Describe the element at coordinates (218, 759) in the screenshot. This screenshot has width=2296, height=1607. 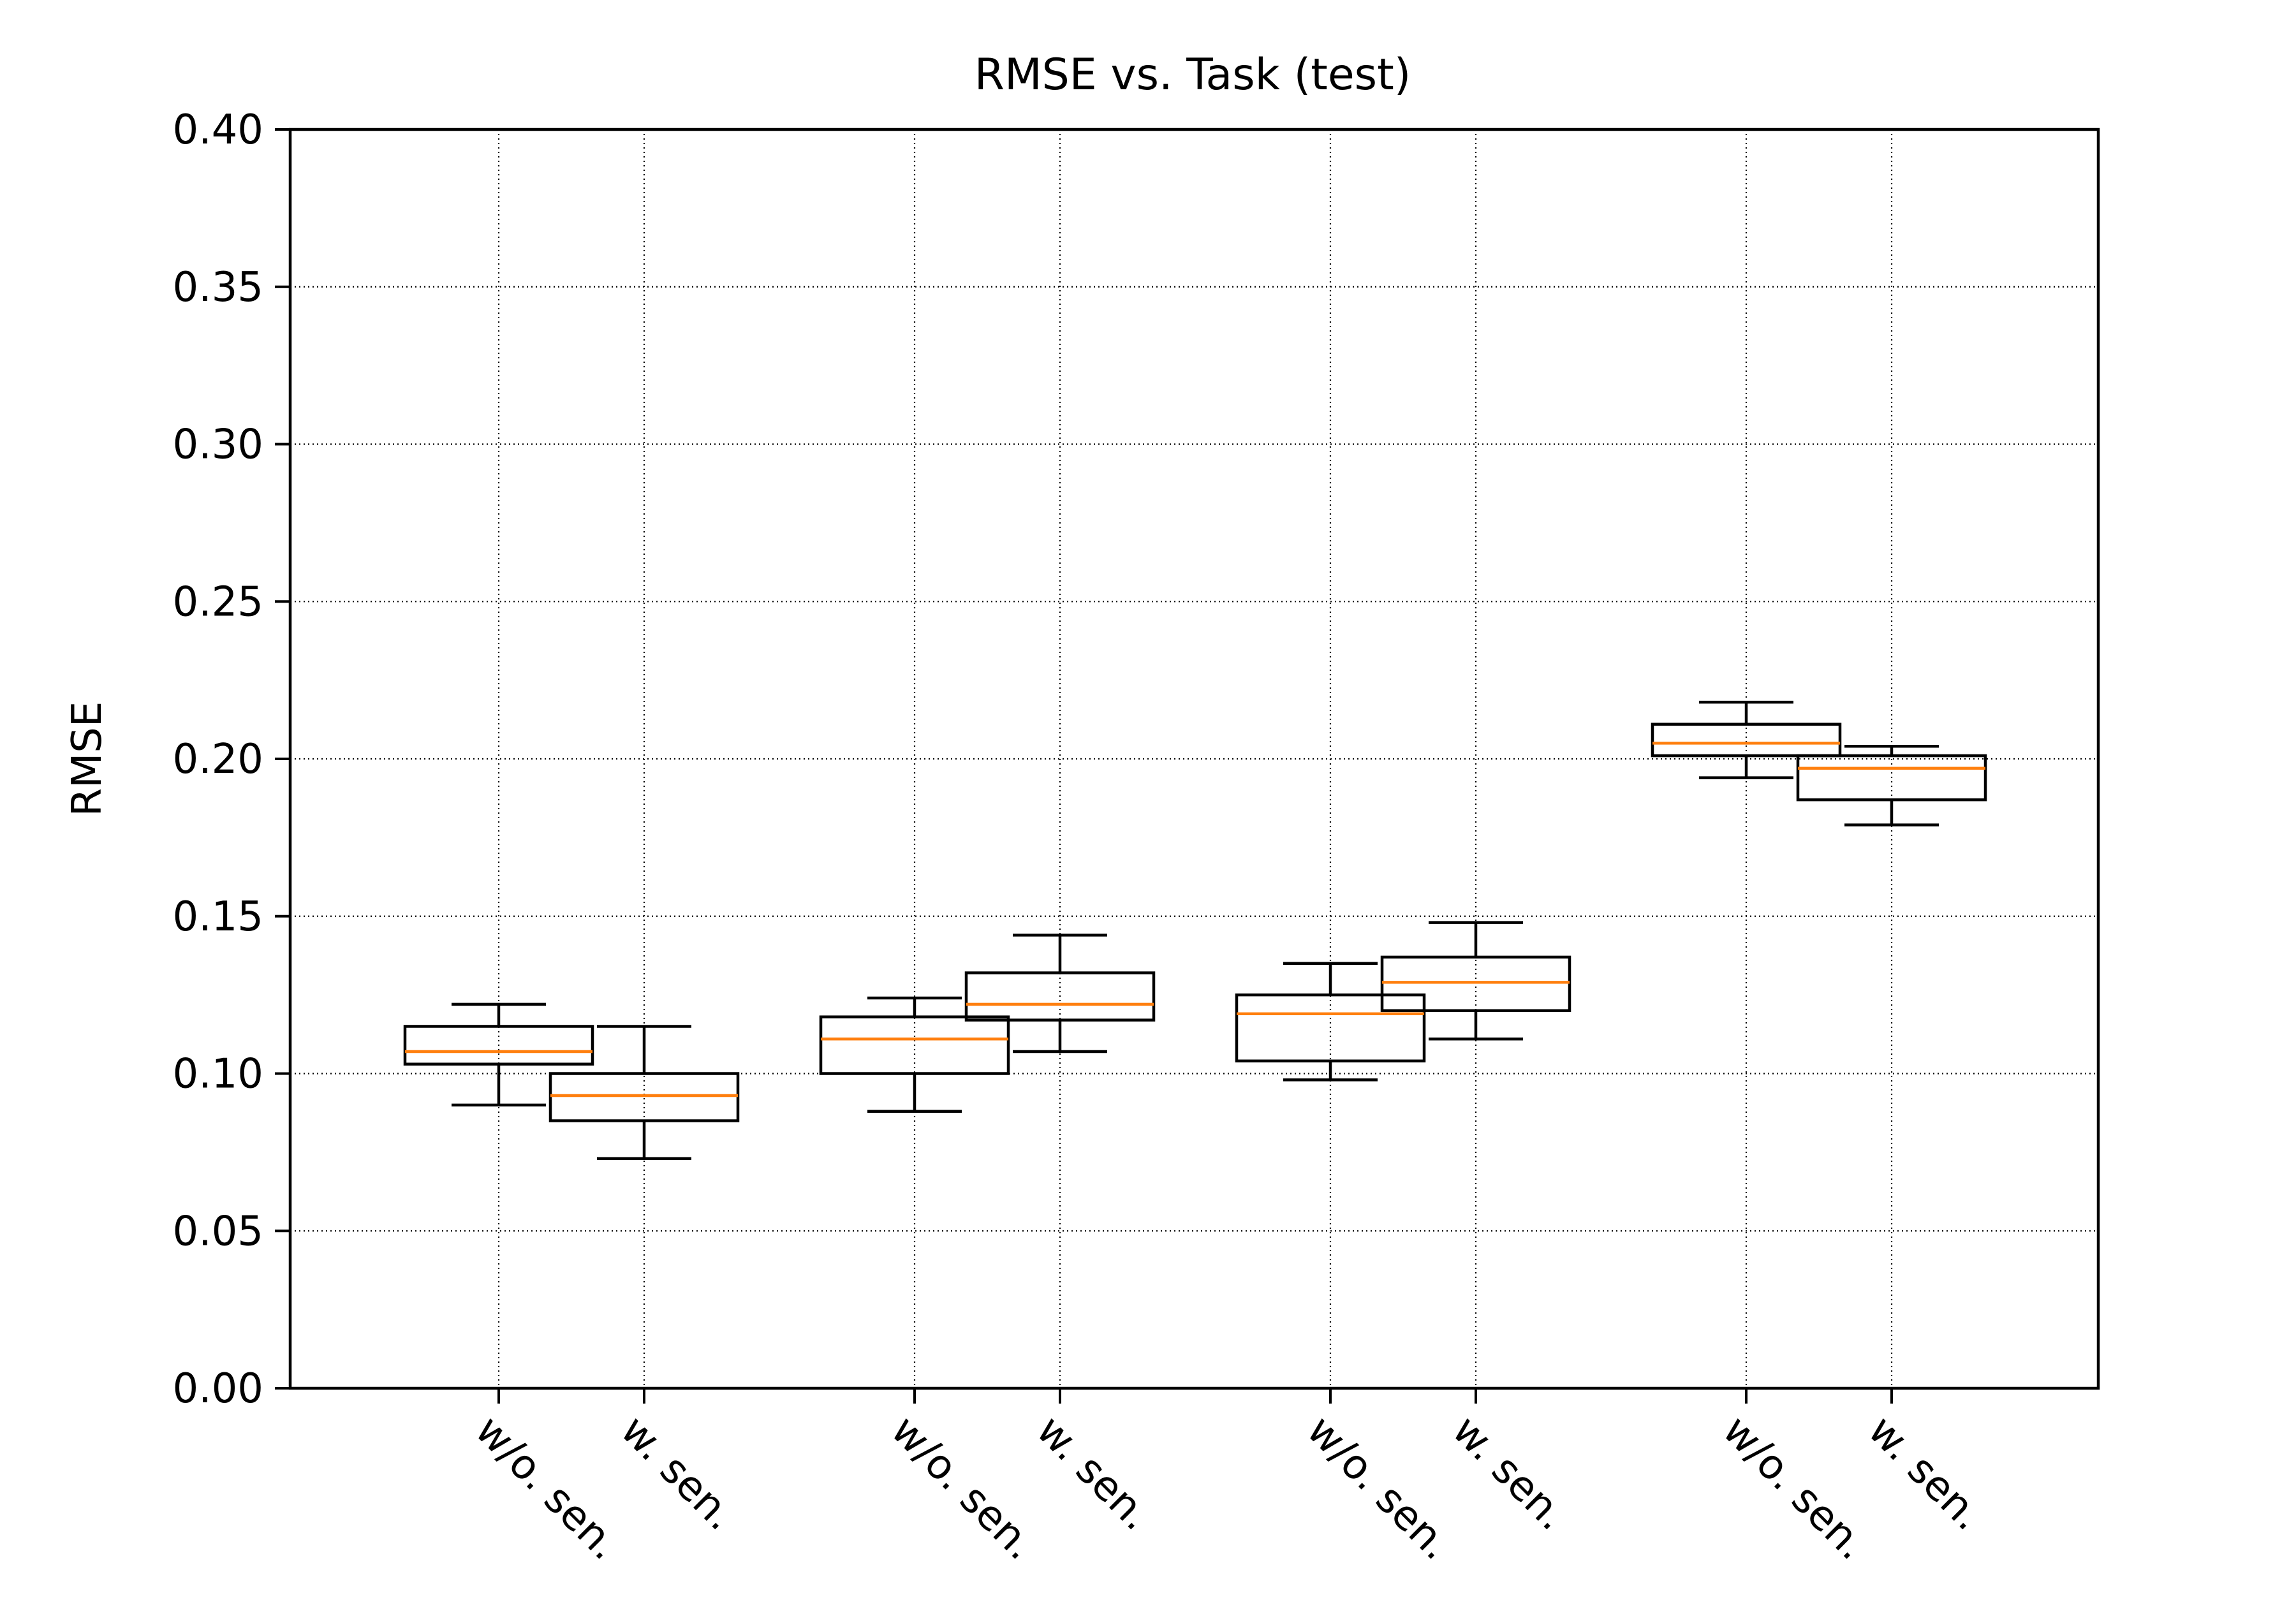
I see `y-tick-label: 0.20` at that location.